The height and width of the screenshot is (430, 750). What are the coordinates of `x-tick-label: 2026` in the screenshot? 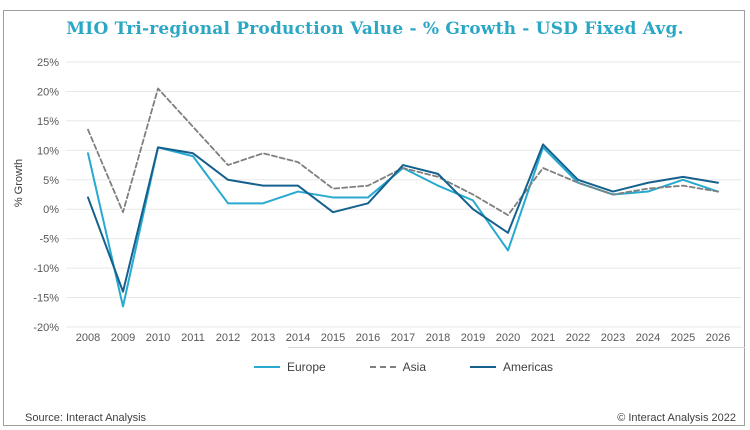 It's located at (718, 338).